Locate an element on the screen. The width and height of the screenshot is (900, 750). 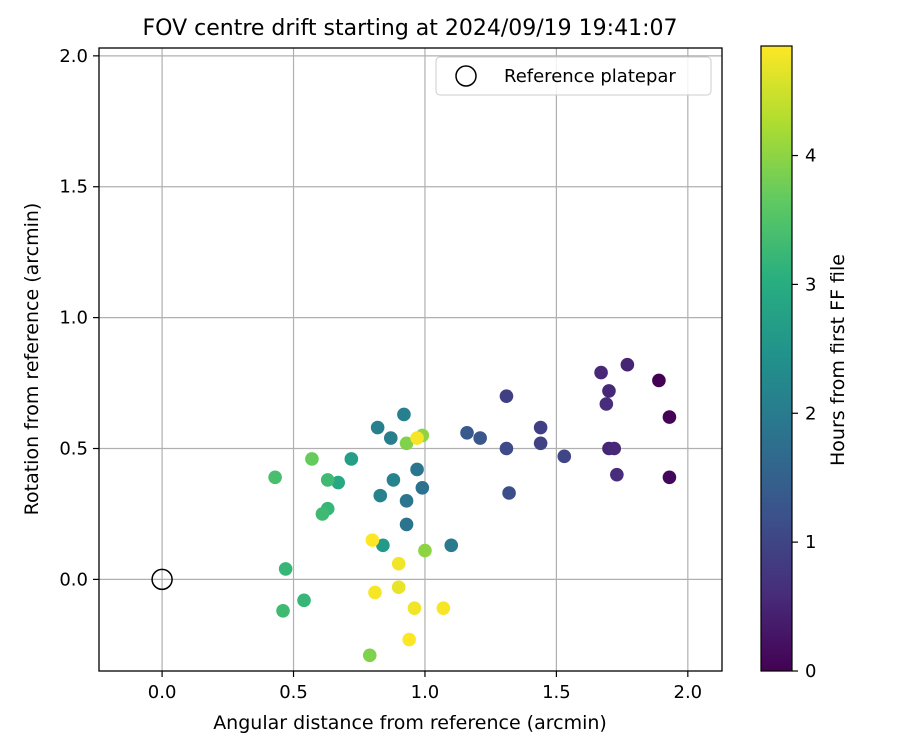
y-axis-label: Rotation from reference (arcmin) is located at coordinates (32, 359).